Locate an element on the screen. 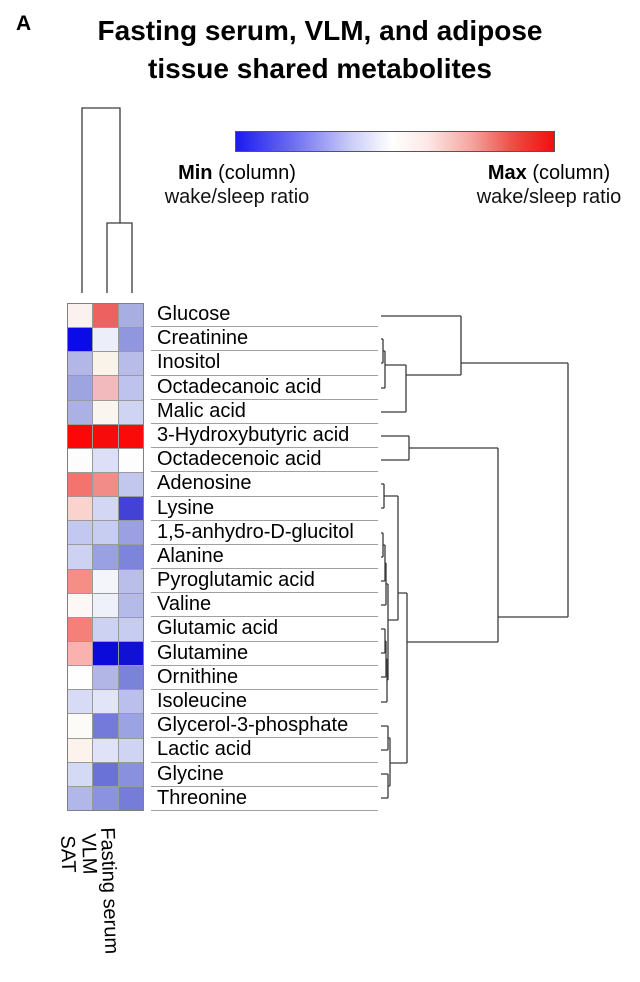 This screenshot has width=640, height=982. row-label: Threonine is located at coordinates (264, 799).